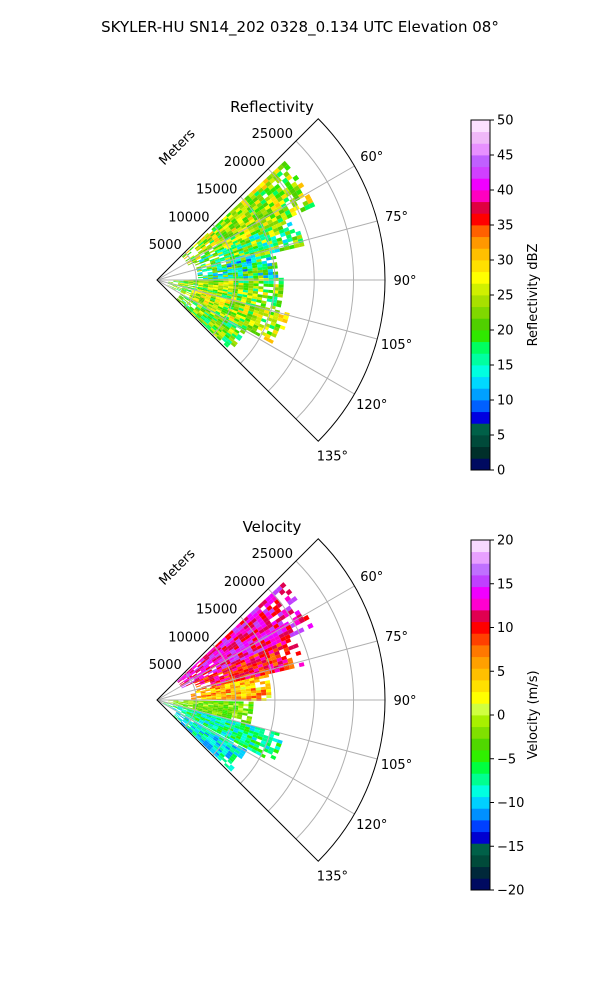 The image size is (600, 1000). Describe the element at coordinates (178, 147) in the screenshot. I see `reflectivity-radial-label: Meters` at that location.